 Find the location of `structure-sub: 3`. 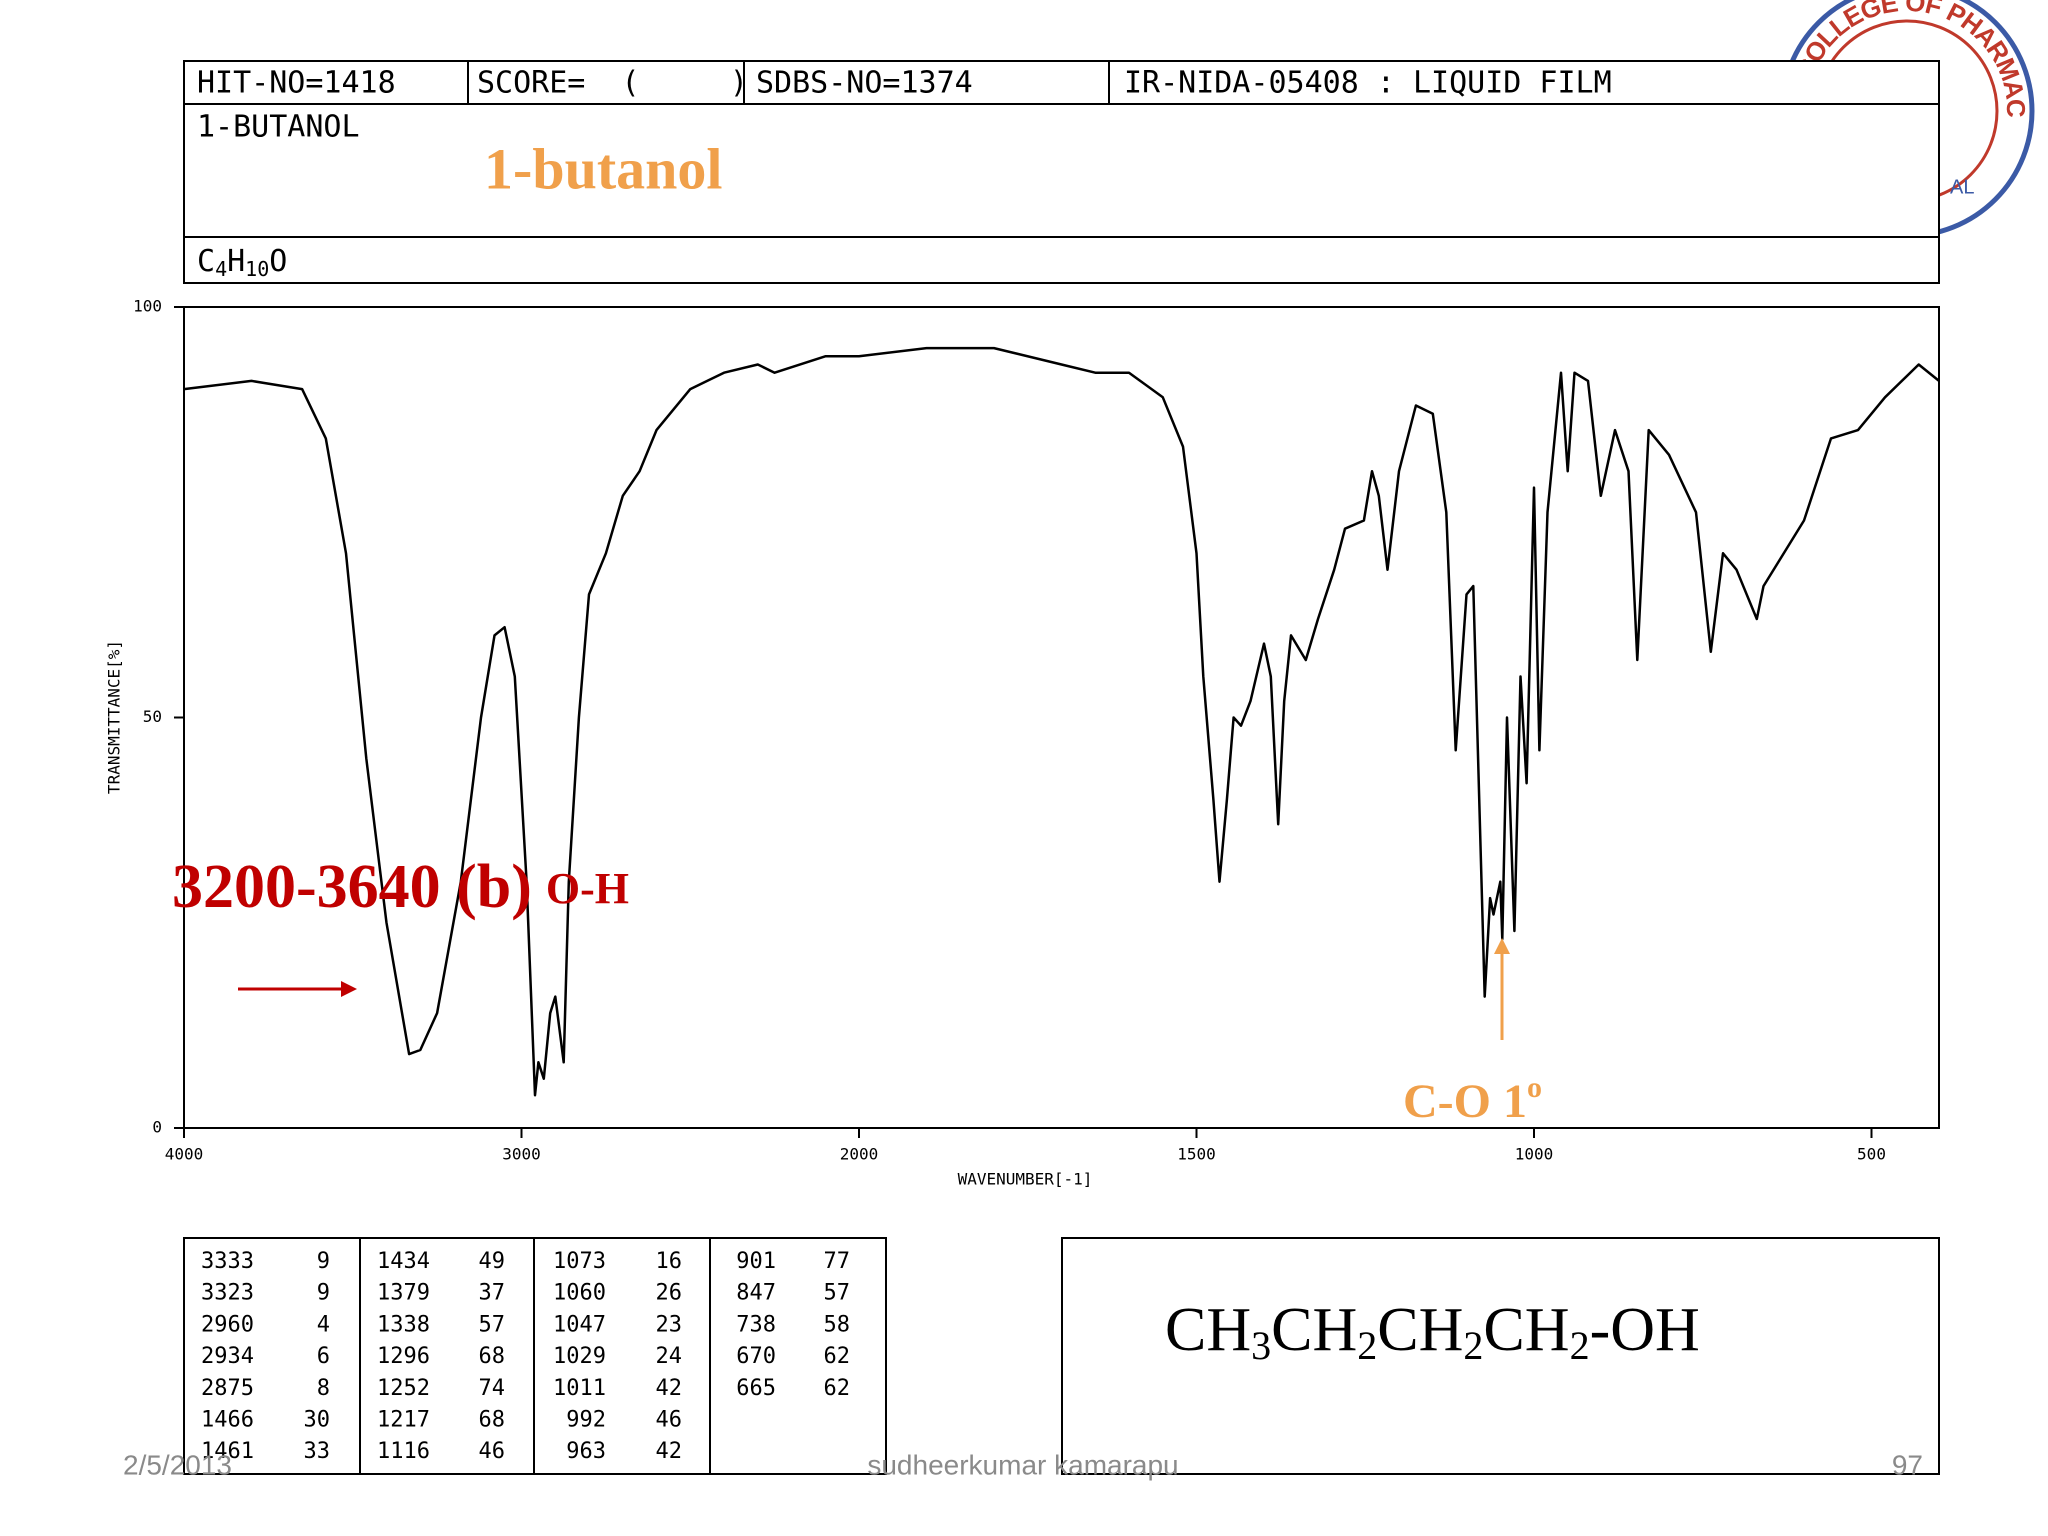

structure-sub: 3 is located at coordinates (1261, 1345).